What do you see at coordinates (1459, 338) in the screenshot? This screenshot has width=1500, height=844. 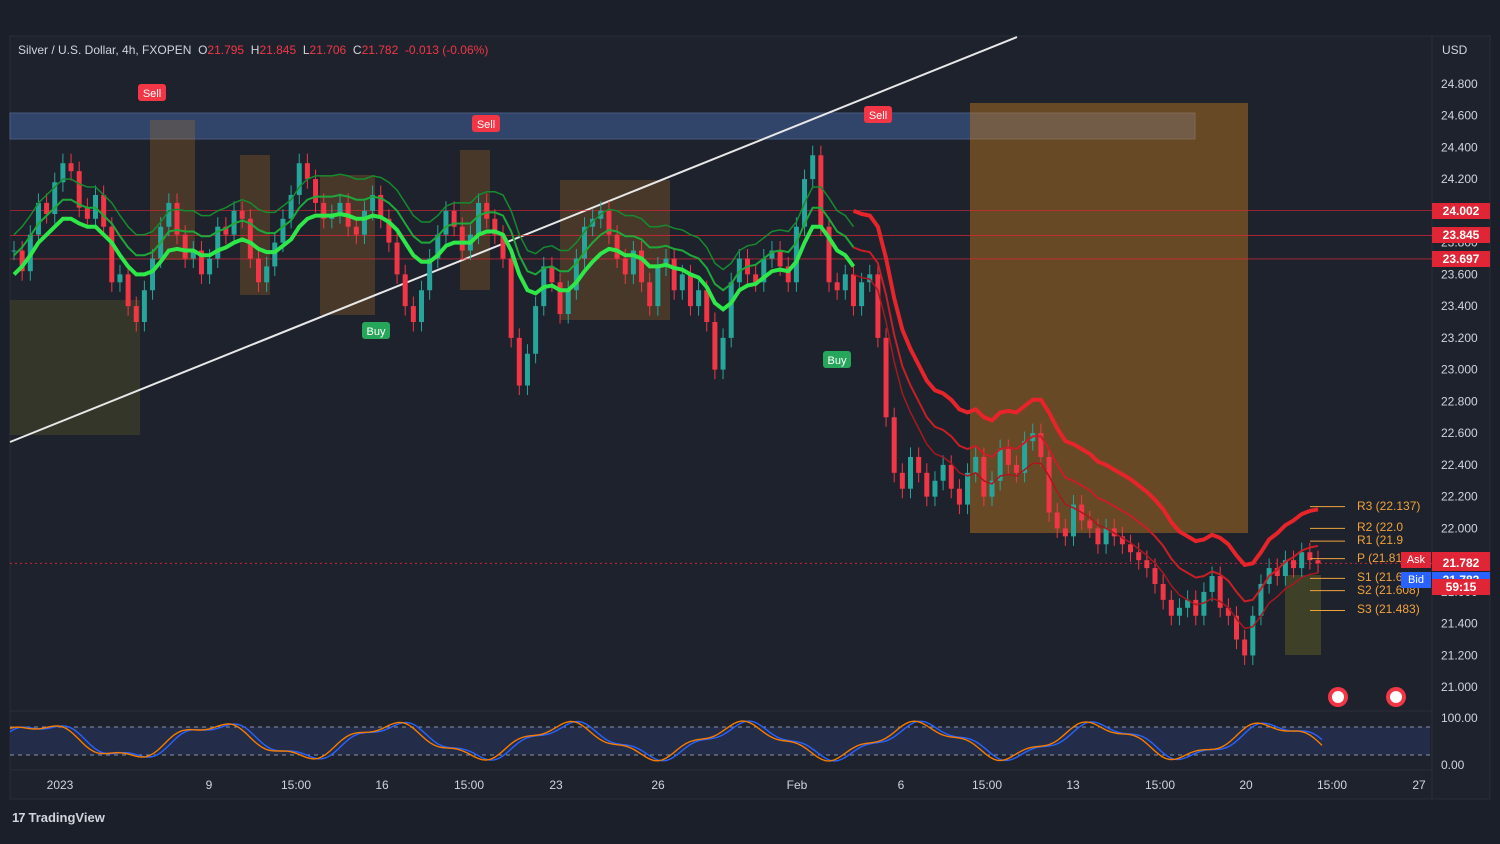 I see `y-tick-label: 23.200` at bounding box center [1459, 338].